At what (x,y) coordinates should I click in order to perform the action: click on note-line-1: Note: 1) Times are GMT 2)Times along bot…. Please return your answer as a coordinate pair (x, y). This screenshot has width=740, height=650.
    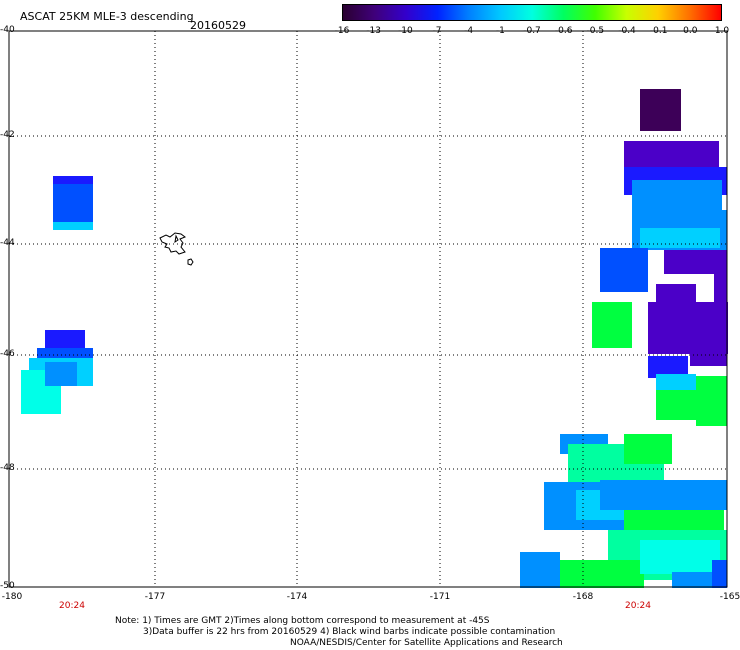
    Looking at the image, I should click on (302, 621).